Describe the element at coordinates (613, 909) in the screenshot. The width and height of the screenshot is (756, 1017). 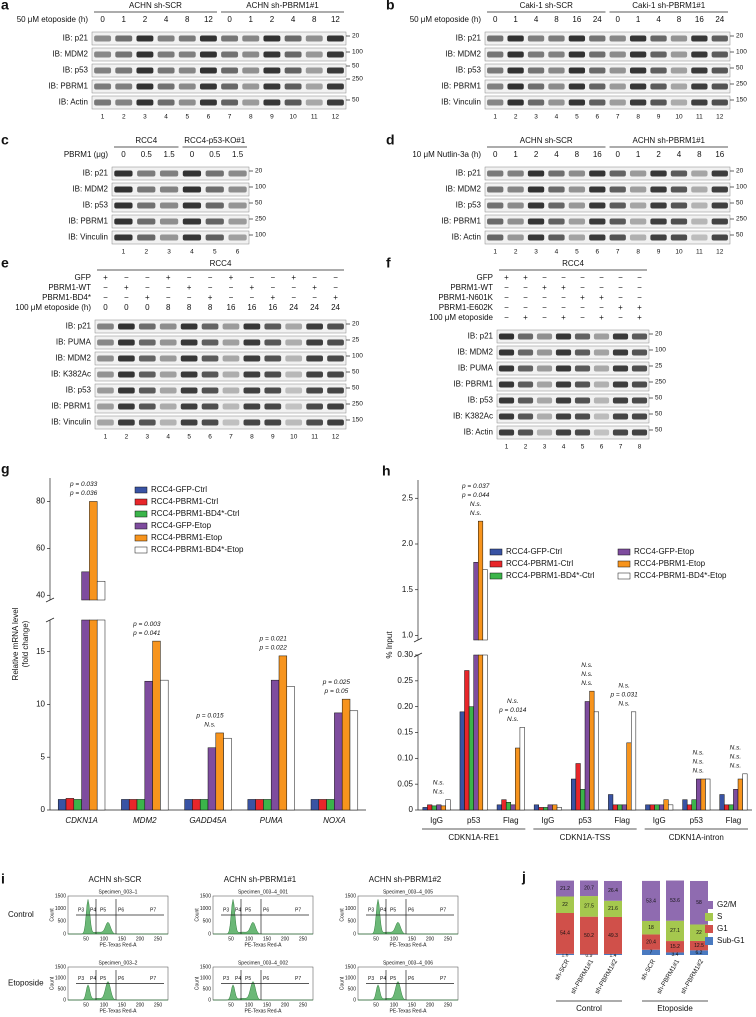
I see `value-label: 21.6` at that location.